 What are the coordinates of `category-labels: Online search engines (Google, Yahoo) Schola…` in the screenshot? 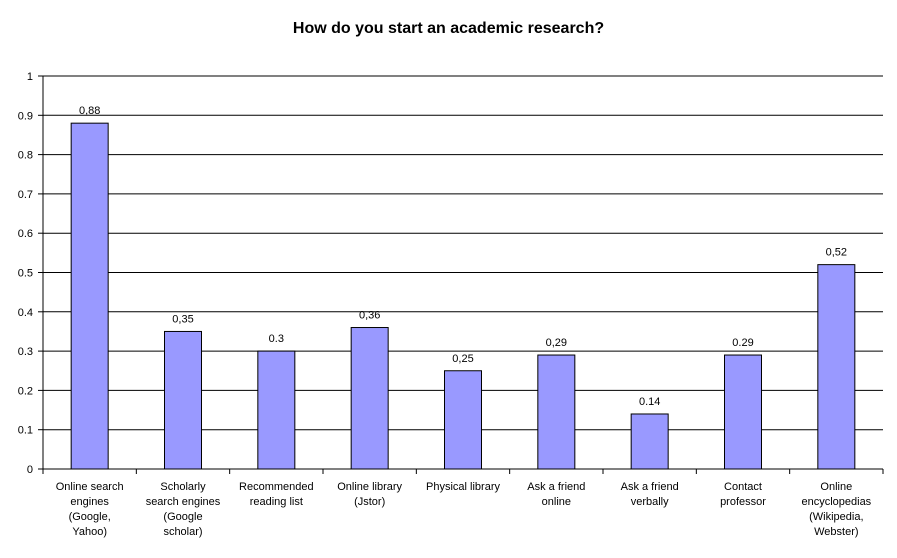 It's located at (464, 509).